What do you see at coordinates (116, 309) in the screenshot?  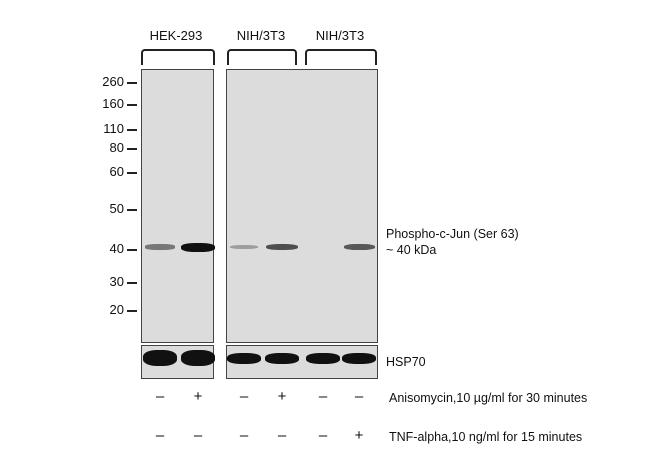 I see `mw-marker-label: 20` at bounding box center [116, 309].